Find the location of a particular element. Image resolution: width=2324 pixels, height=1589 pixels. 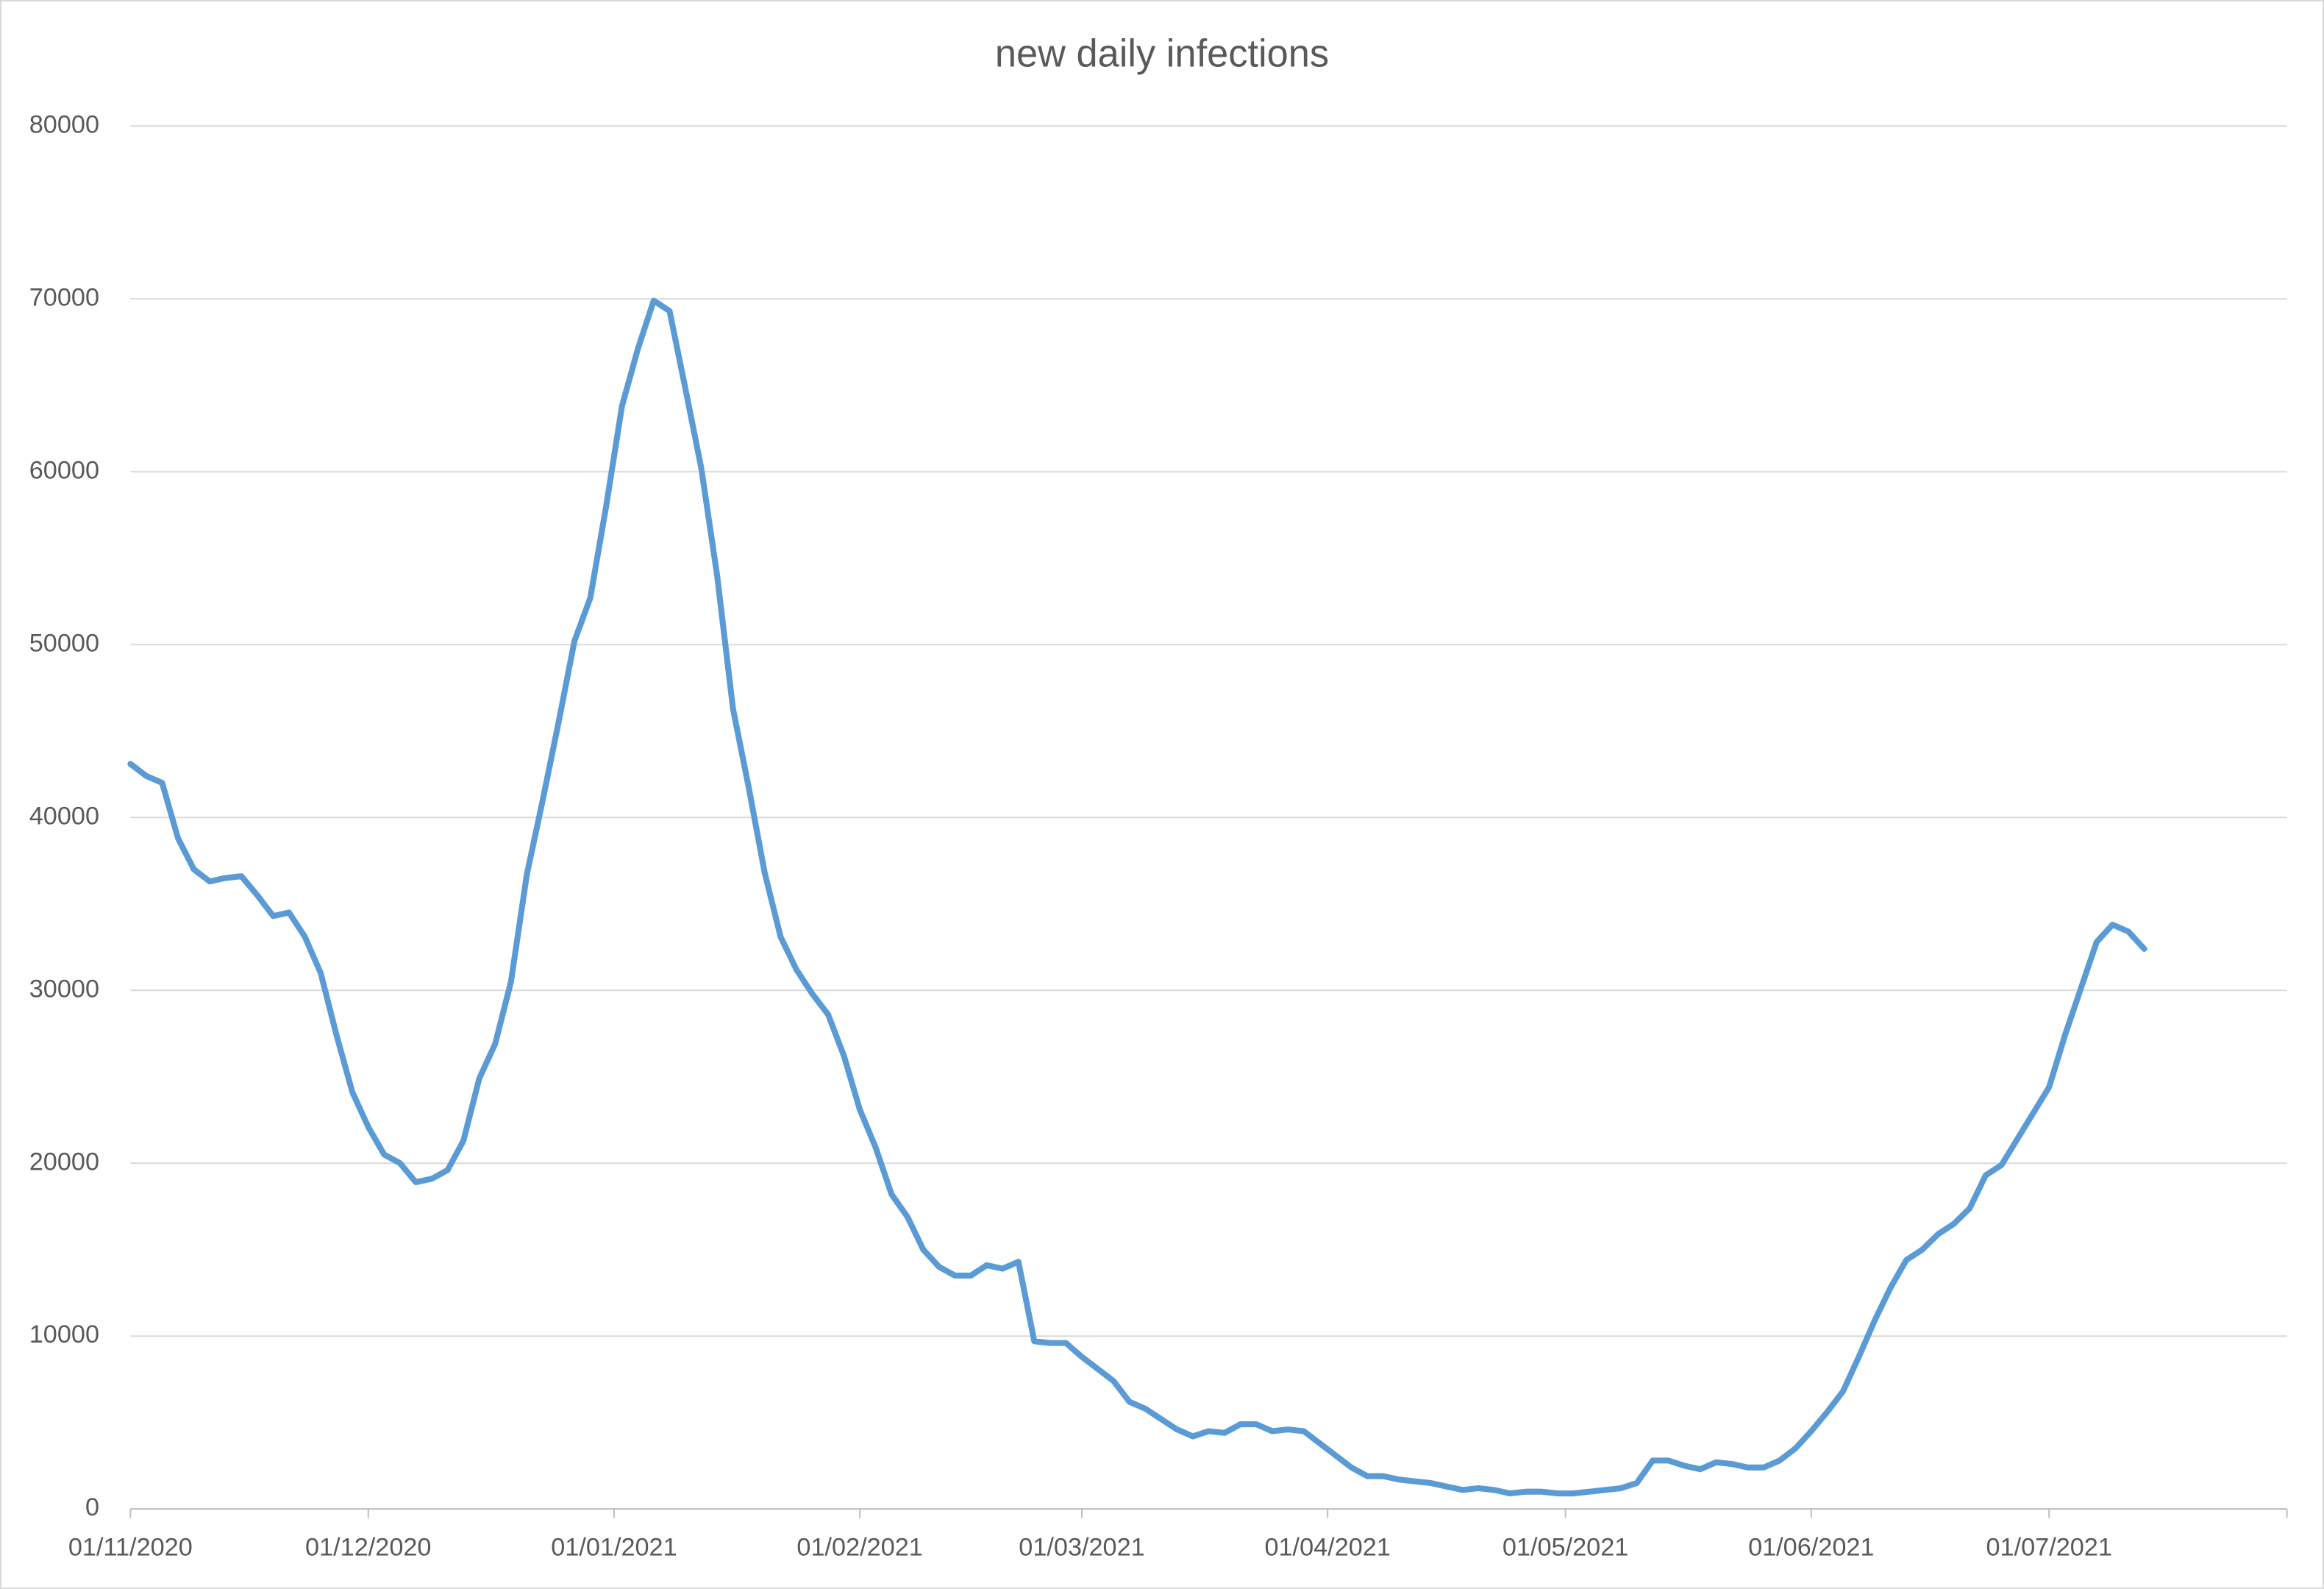

y-tick-label: 10000 is located at coordinates (64, 1334).